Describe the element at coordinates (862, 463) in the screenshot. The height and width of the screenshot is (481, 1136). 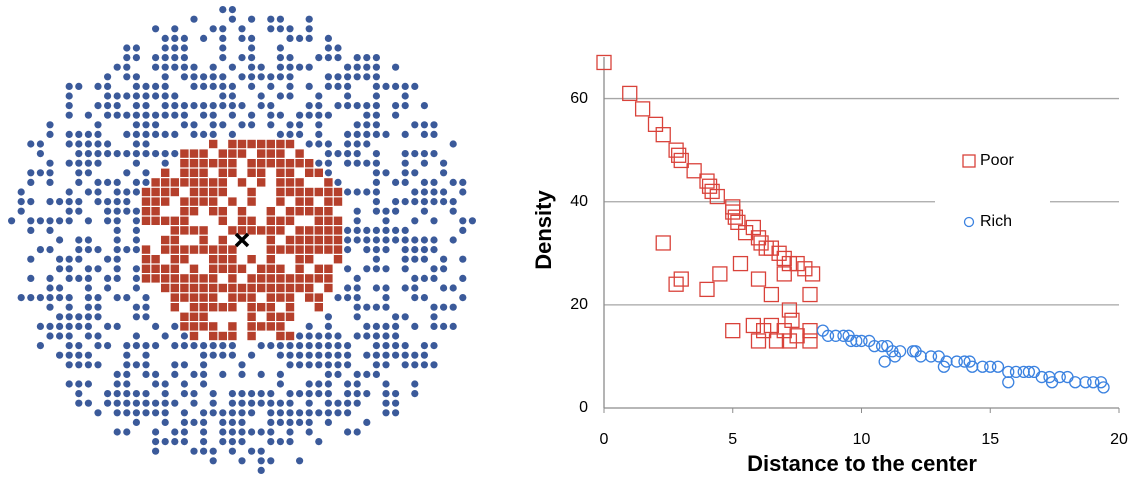
I see `x-axis-title: Distance to the center` at that location.